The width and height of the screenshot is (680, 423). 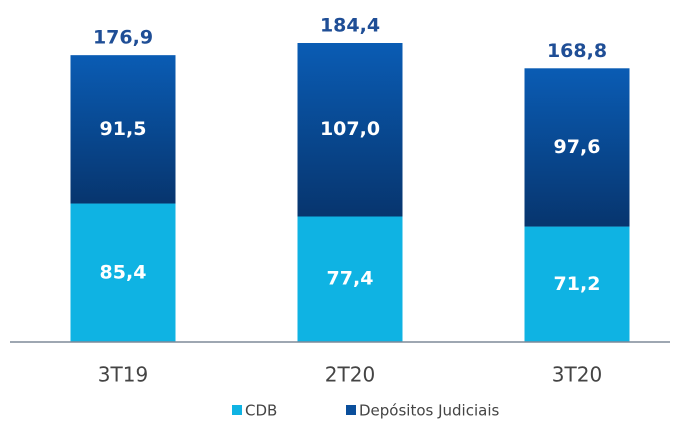 What do you see at coordinates (123, 375) in the screenshot?
I see `x-tick-label: 3T19` at bounding box center [123, 375].